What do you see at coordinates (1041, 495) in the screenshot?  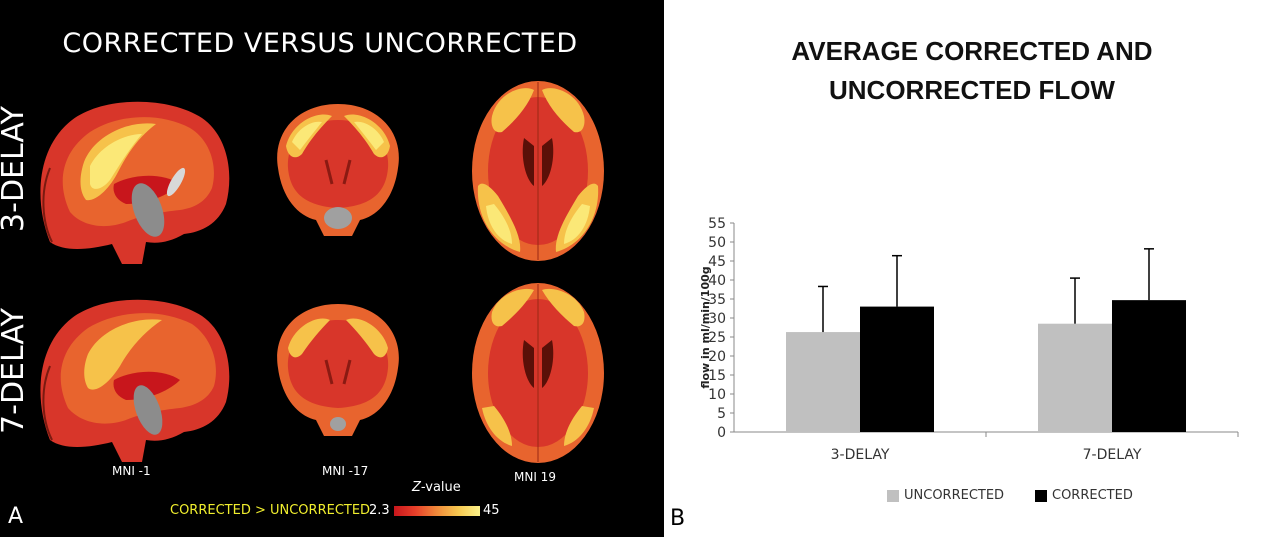 I see `legend-swatch-corrected` at bounding box center [1041, 495].